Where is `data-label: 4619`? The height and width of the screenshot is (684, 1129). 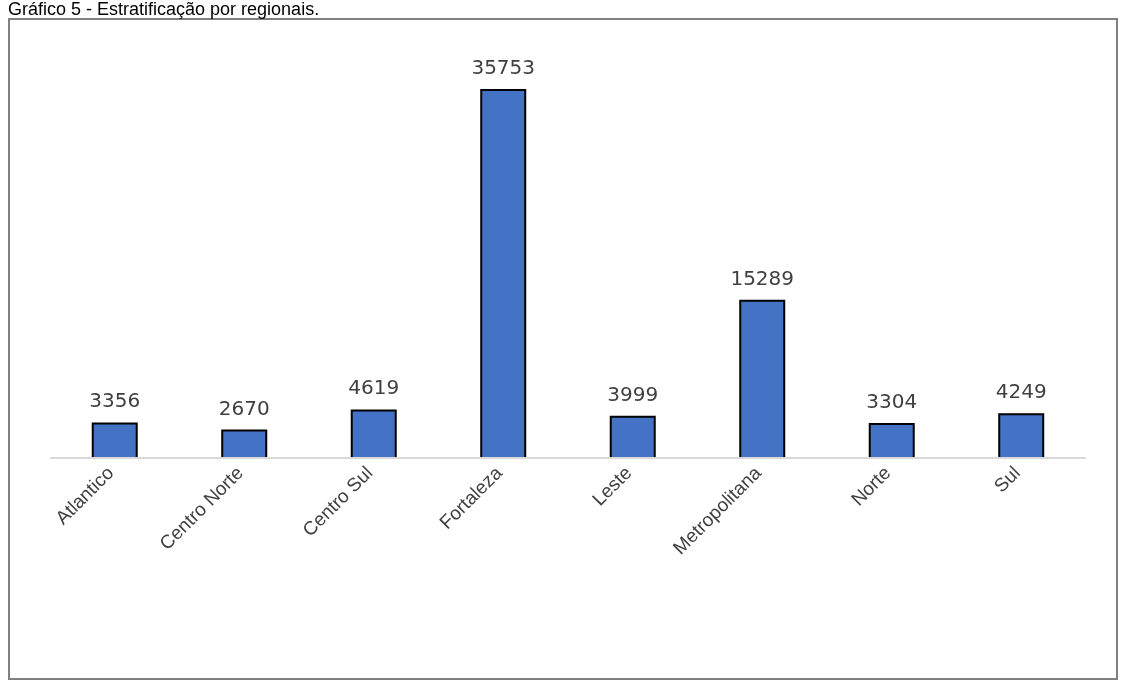 data-label: 4619 is located at coordinates (374, 387).